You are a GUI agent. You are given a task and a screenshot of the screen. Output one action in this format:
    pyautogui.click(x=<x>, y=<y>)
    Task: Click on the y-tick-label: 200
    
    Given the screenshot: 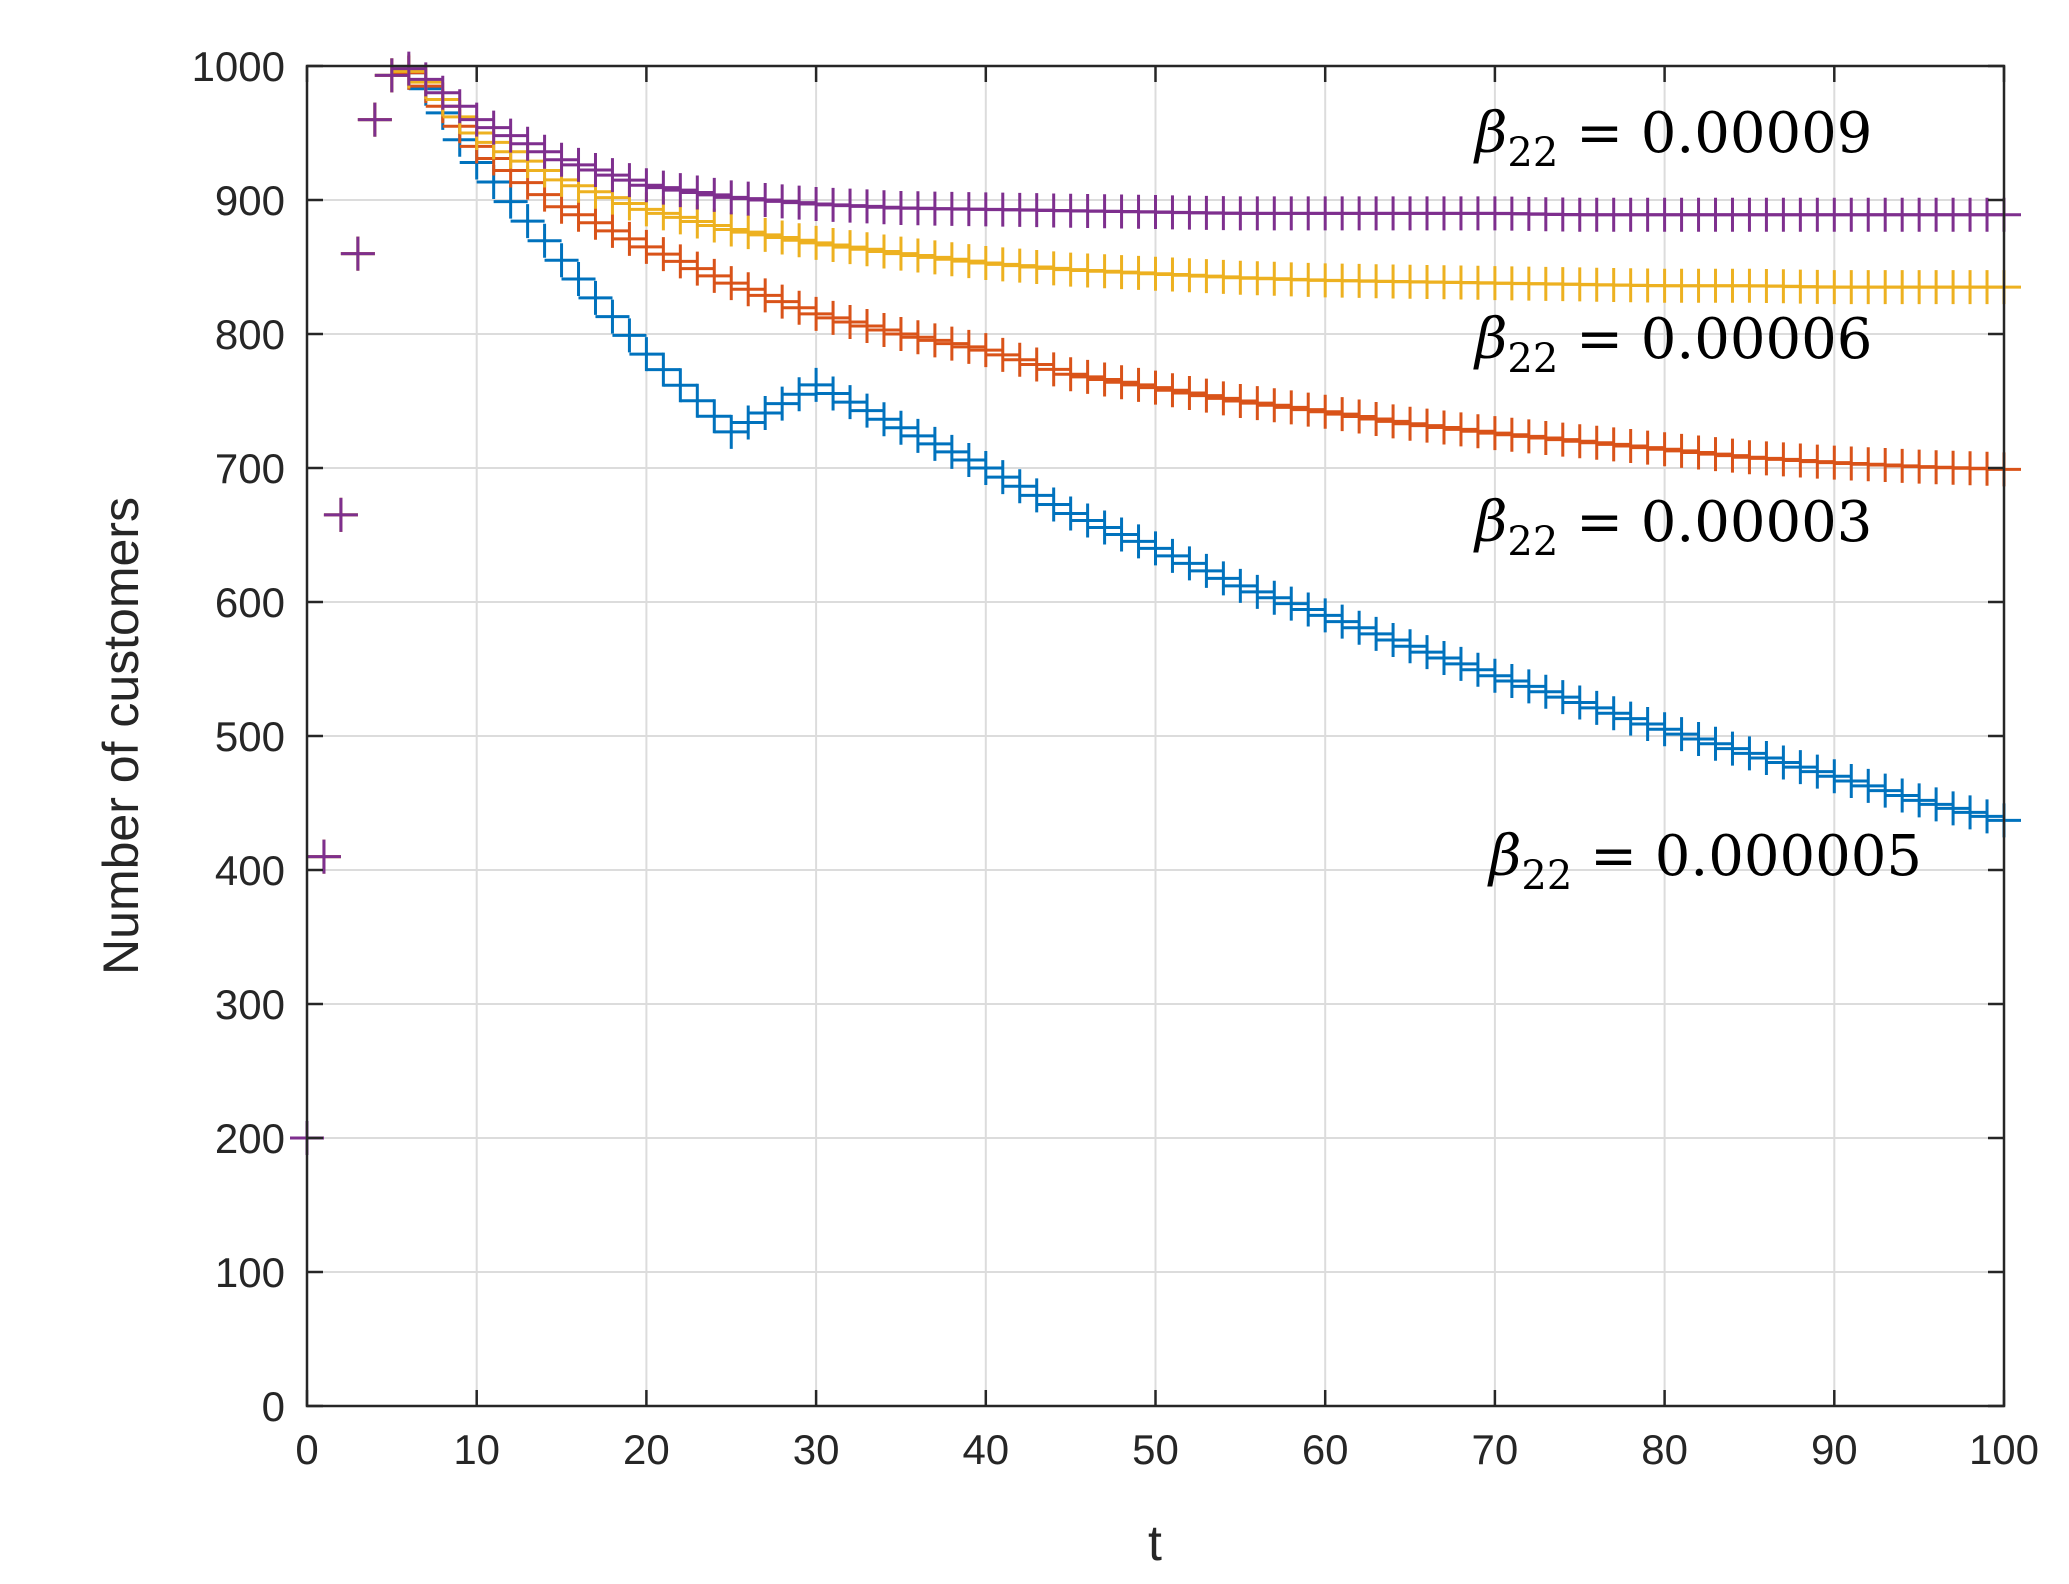 What is the action you would take?
    pyautogui.click(x=250, y=1138)
    